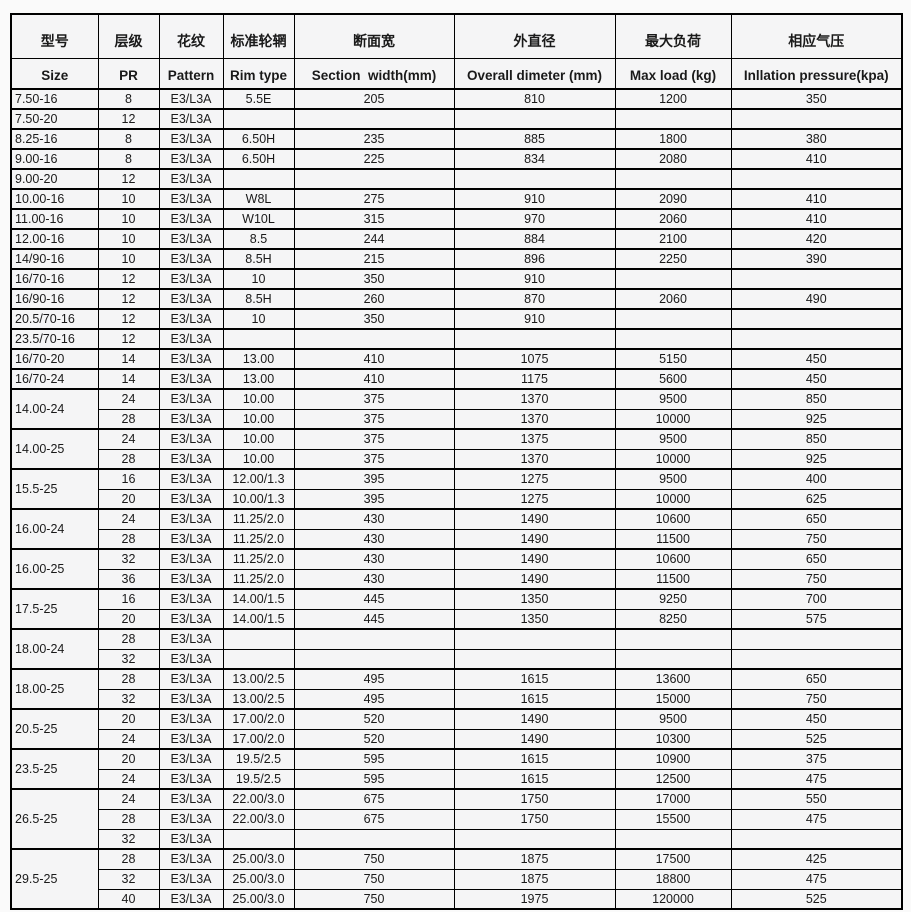 Image resolution: width=911 pixels, height=912 pixels. What do you see at coordinates (456, 379) in the screenshot?
I see `table-row: 16/70-24 14 E3/L3A 13.00 410 1175 5600 450` at bounding box center [456, 379].